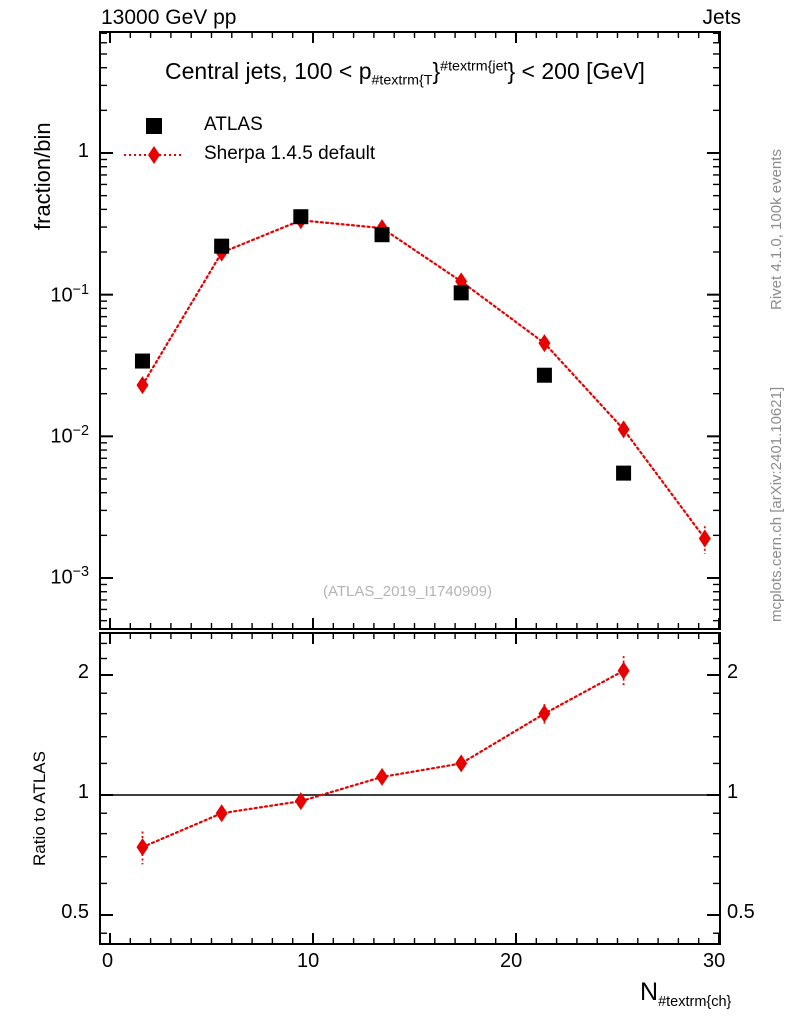 The image size is (786, 1024). I want to click on xtick-30: 30, so click(714, 961).